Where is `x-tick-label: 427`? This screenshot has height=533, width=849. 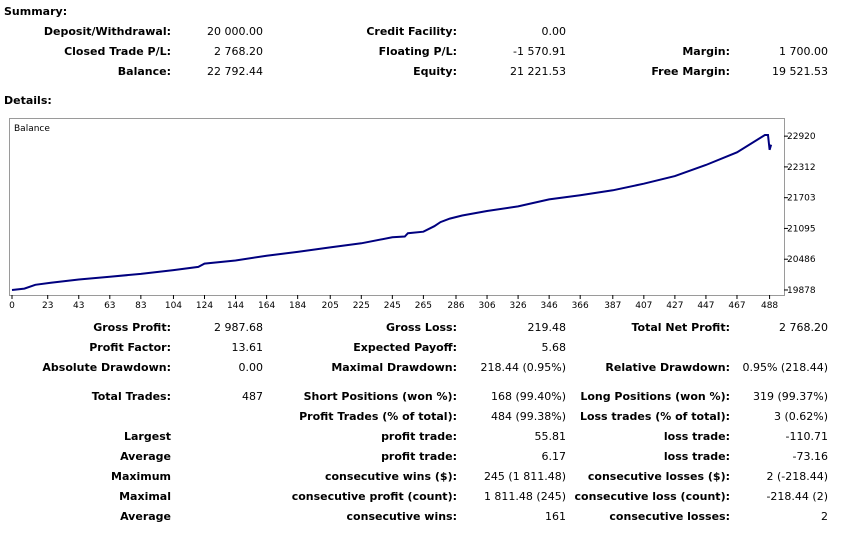 x-tick-label: 427 is located at coordinates (674, 306).